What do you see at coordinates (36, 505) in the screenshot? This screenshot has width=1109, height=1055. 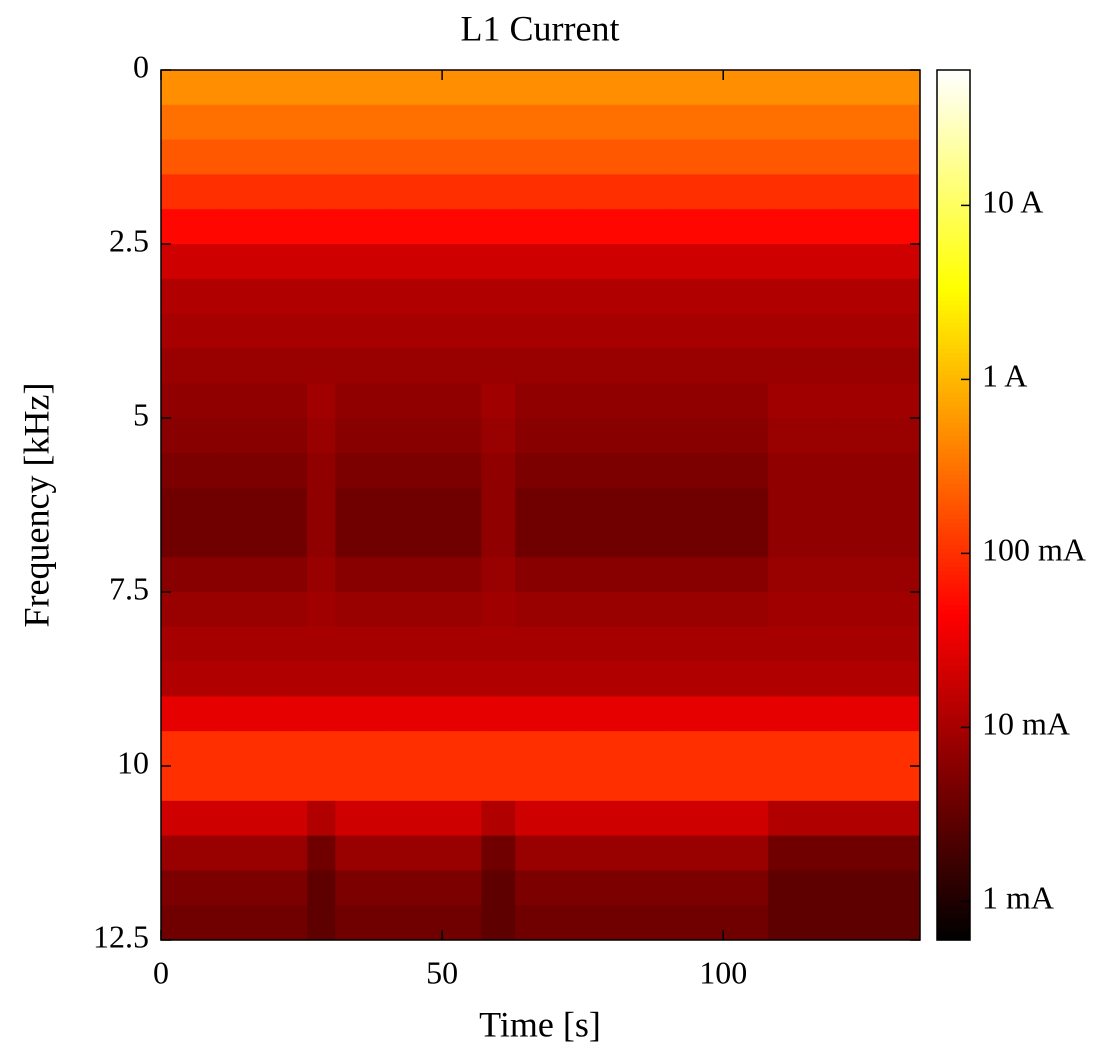 I see `y-axis-label: Frequency [kHz]` at bounding box center [36, 505].